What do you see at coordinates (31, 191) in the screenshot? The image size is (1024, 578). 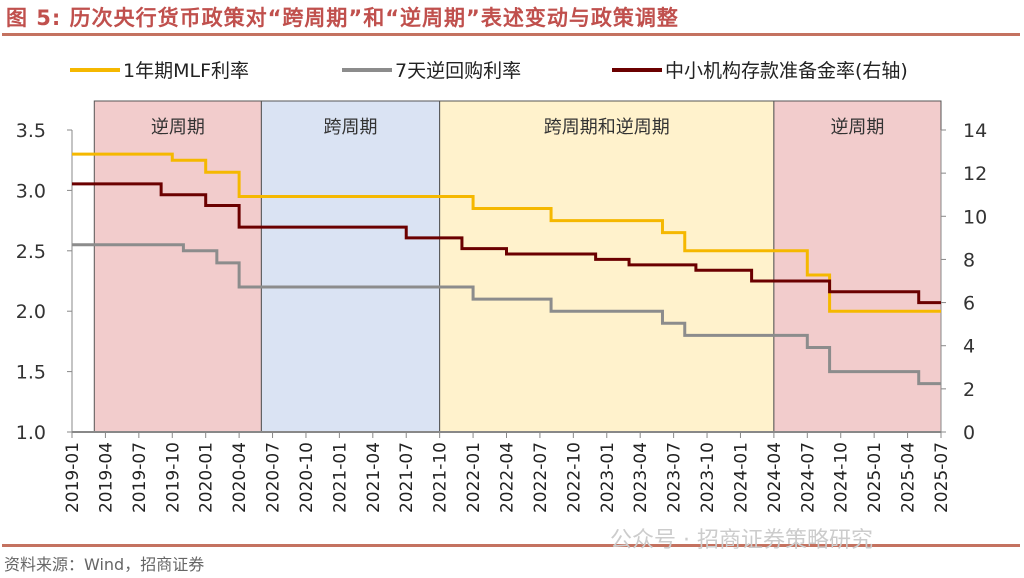 I see `y-left-tick-label: 3.0` at bounding box center [31, 191].